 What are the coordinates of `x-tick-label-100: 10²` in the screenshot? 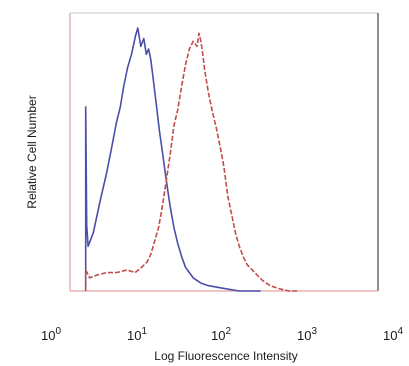 It's located at (221, 334).